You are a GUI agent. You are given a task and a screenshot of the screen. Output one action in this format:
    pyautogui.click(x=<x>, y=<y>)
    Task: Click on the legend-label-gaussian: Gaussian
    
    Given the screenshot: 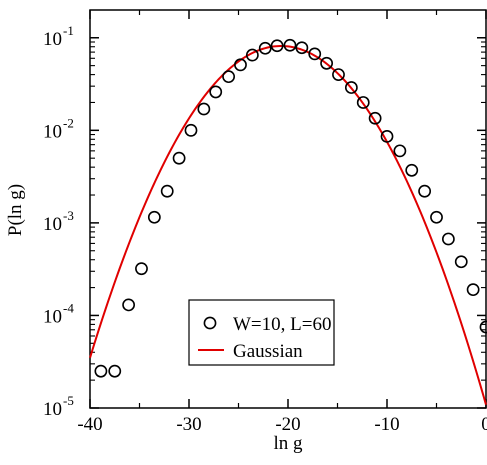 What is the action you would take?
    pyautogui.click(x=268, y=351)
    